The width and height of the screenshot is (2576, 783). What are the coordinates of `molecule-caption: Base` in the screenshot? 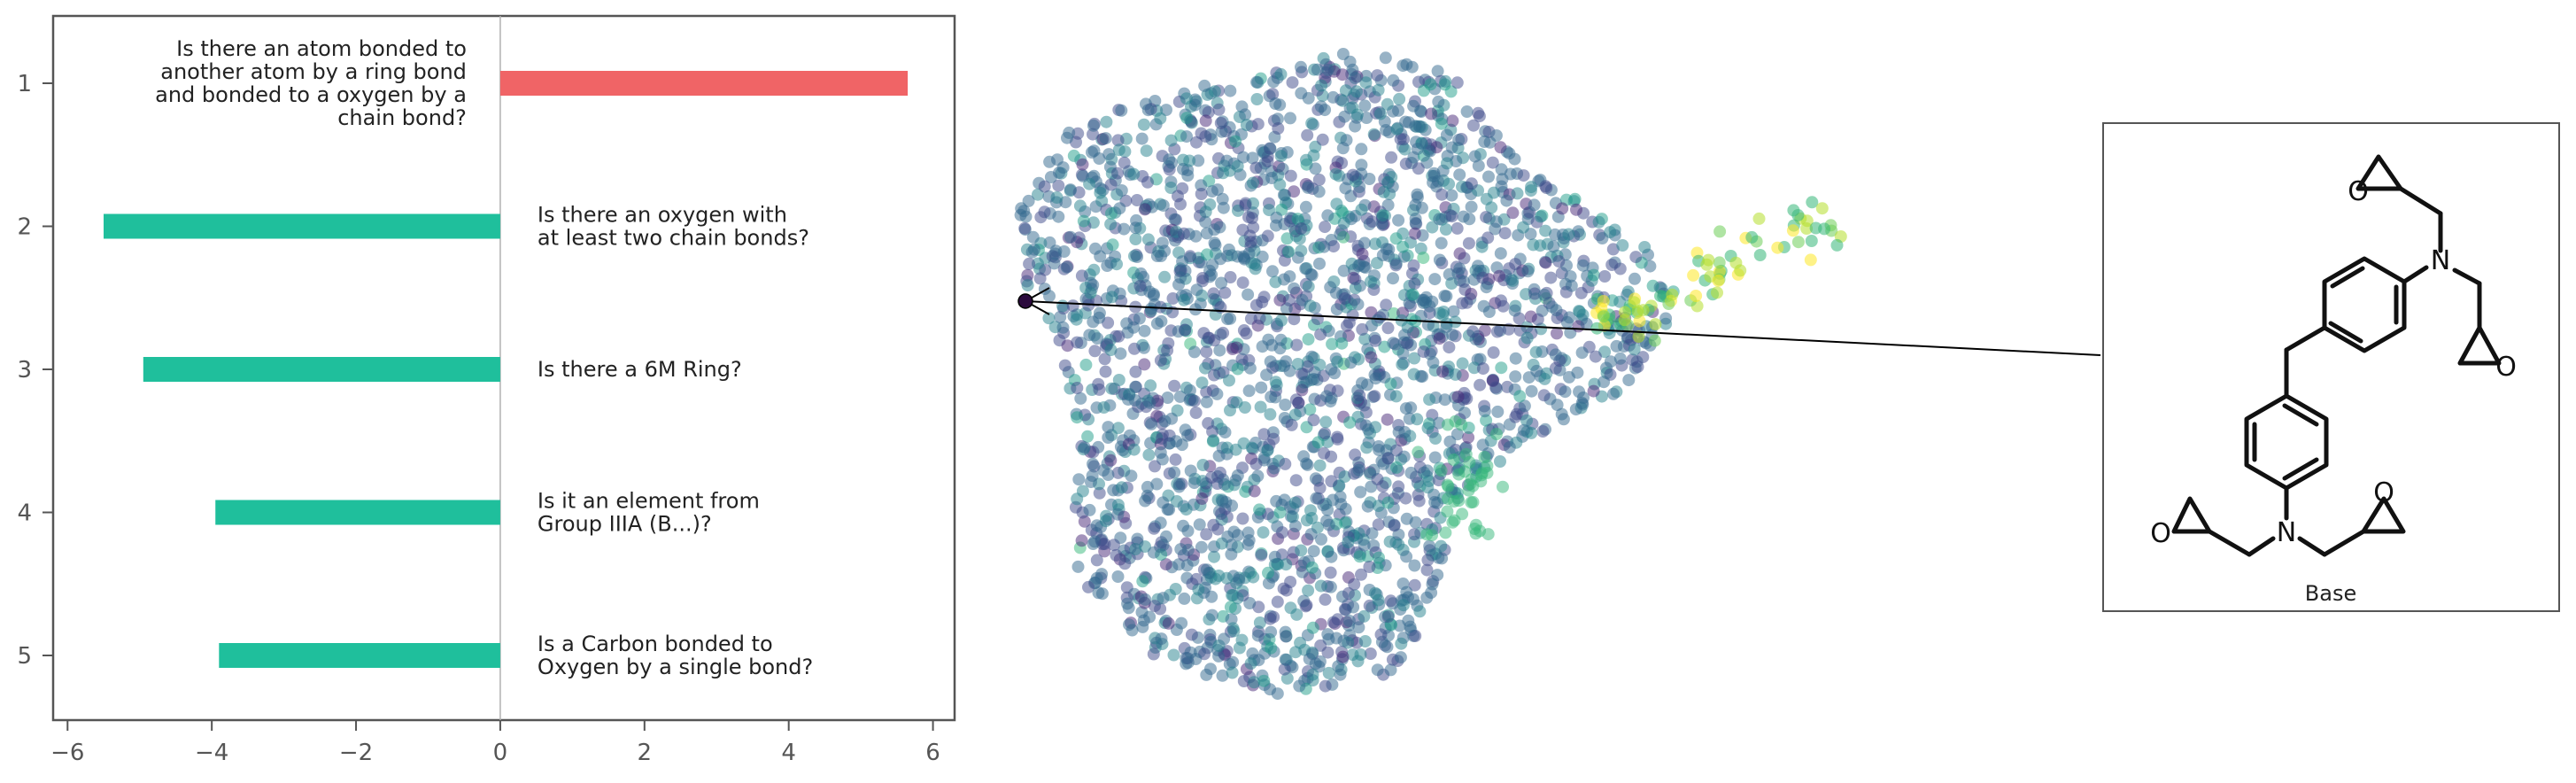 It's located at (2330, 593).